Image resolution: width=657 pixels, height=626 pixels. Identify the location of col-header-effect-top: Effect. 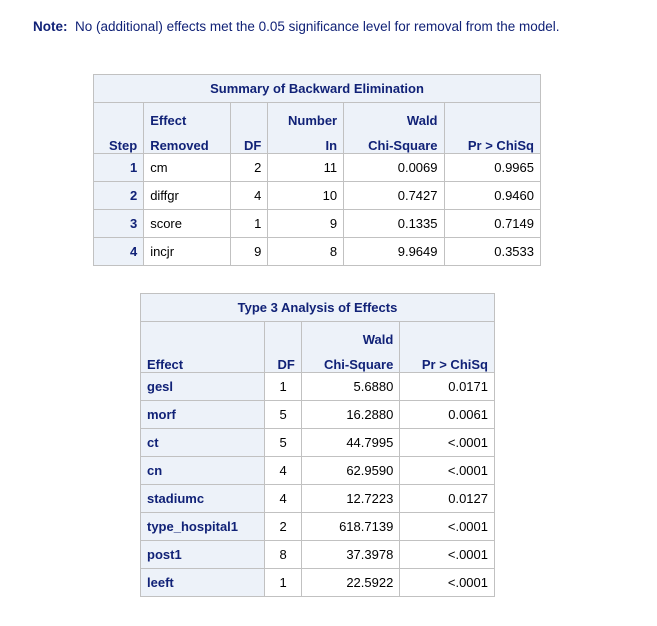
(187, 115).